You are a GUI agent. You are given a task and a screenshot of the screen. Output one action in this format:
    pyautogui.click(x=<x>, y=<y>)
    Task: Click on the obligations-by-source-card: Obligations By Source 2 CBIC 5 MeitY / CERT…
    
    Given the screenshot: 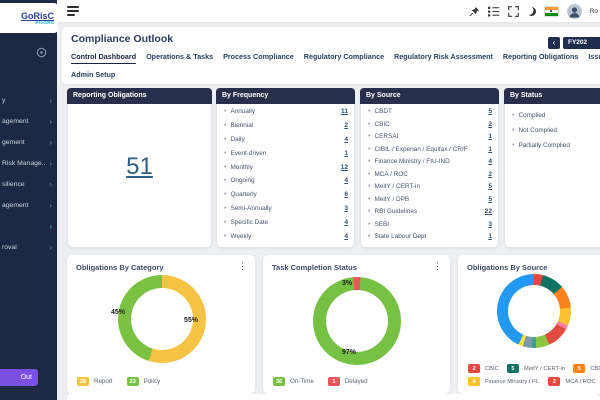 What is the action you would take?
    pyautogui.click(x=529, y=324)
    